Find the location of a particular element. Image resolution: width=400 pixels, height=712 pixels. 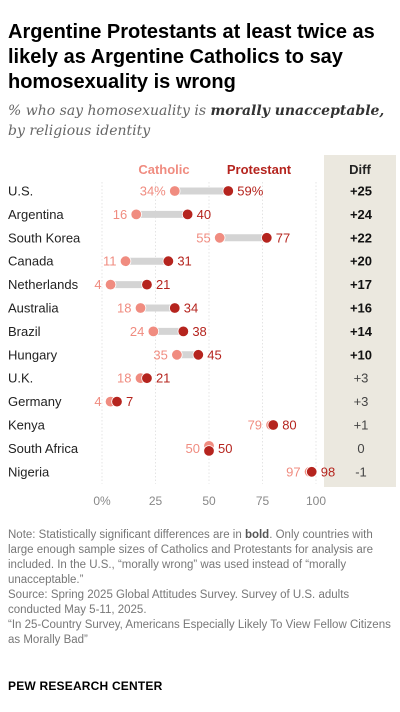

diff-value: +14 is located at coordinates (361, 331).